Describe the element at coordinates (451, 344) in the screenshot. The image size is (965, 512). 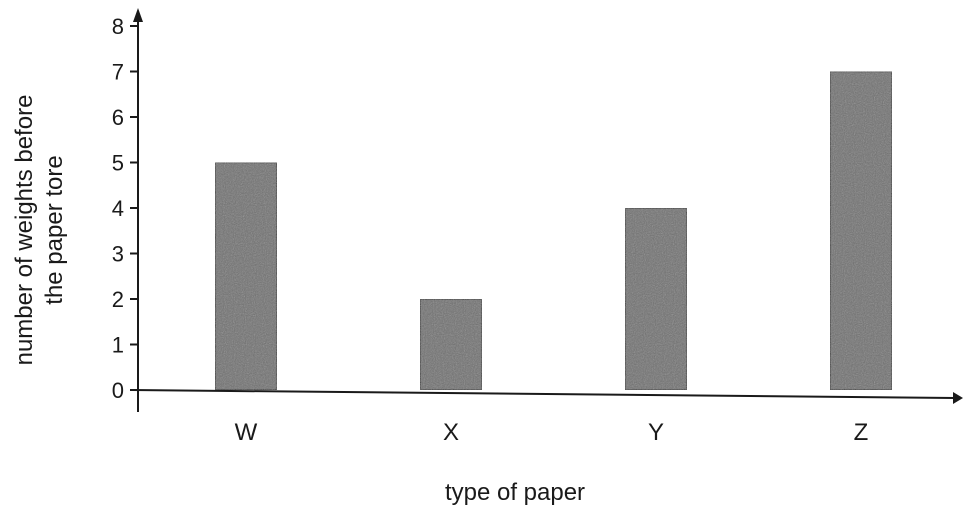
I see `bar-x` at that location.